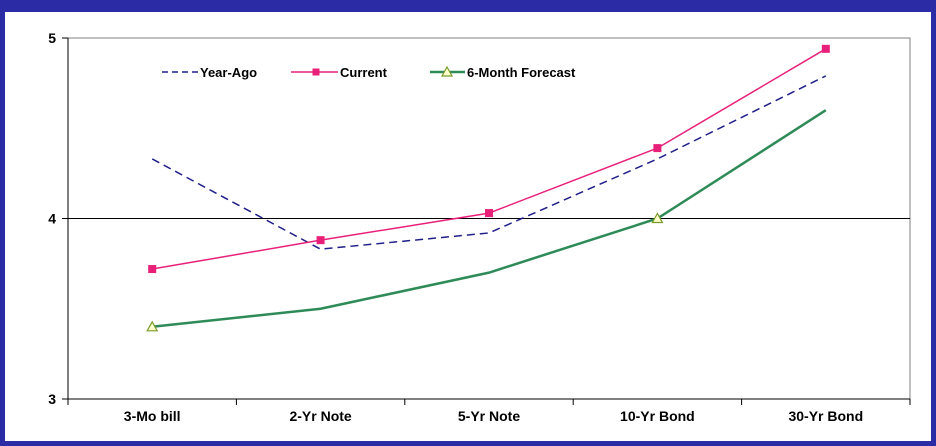 The width and height of the screenshot is (936, 446). I want to click on x-tick-label: 30-Yr Bond, so click(825, 416).